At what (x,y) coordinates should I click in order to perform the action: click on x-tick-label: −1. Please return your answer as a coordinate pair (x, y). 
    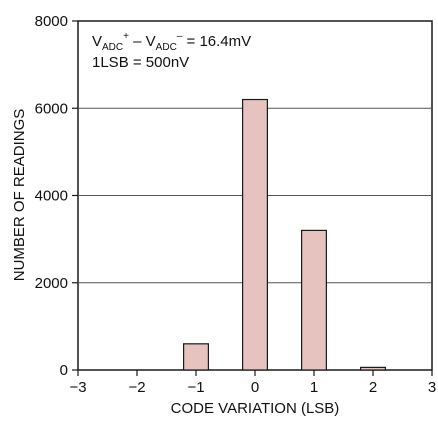
    Looking at the image, I should click on (195, 387).